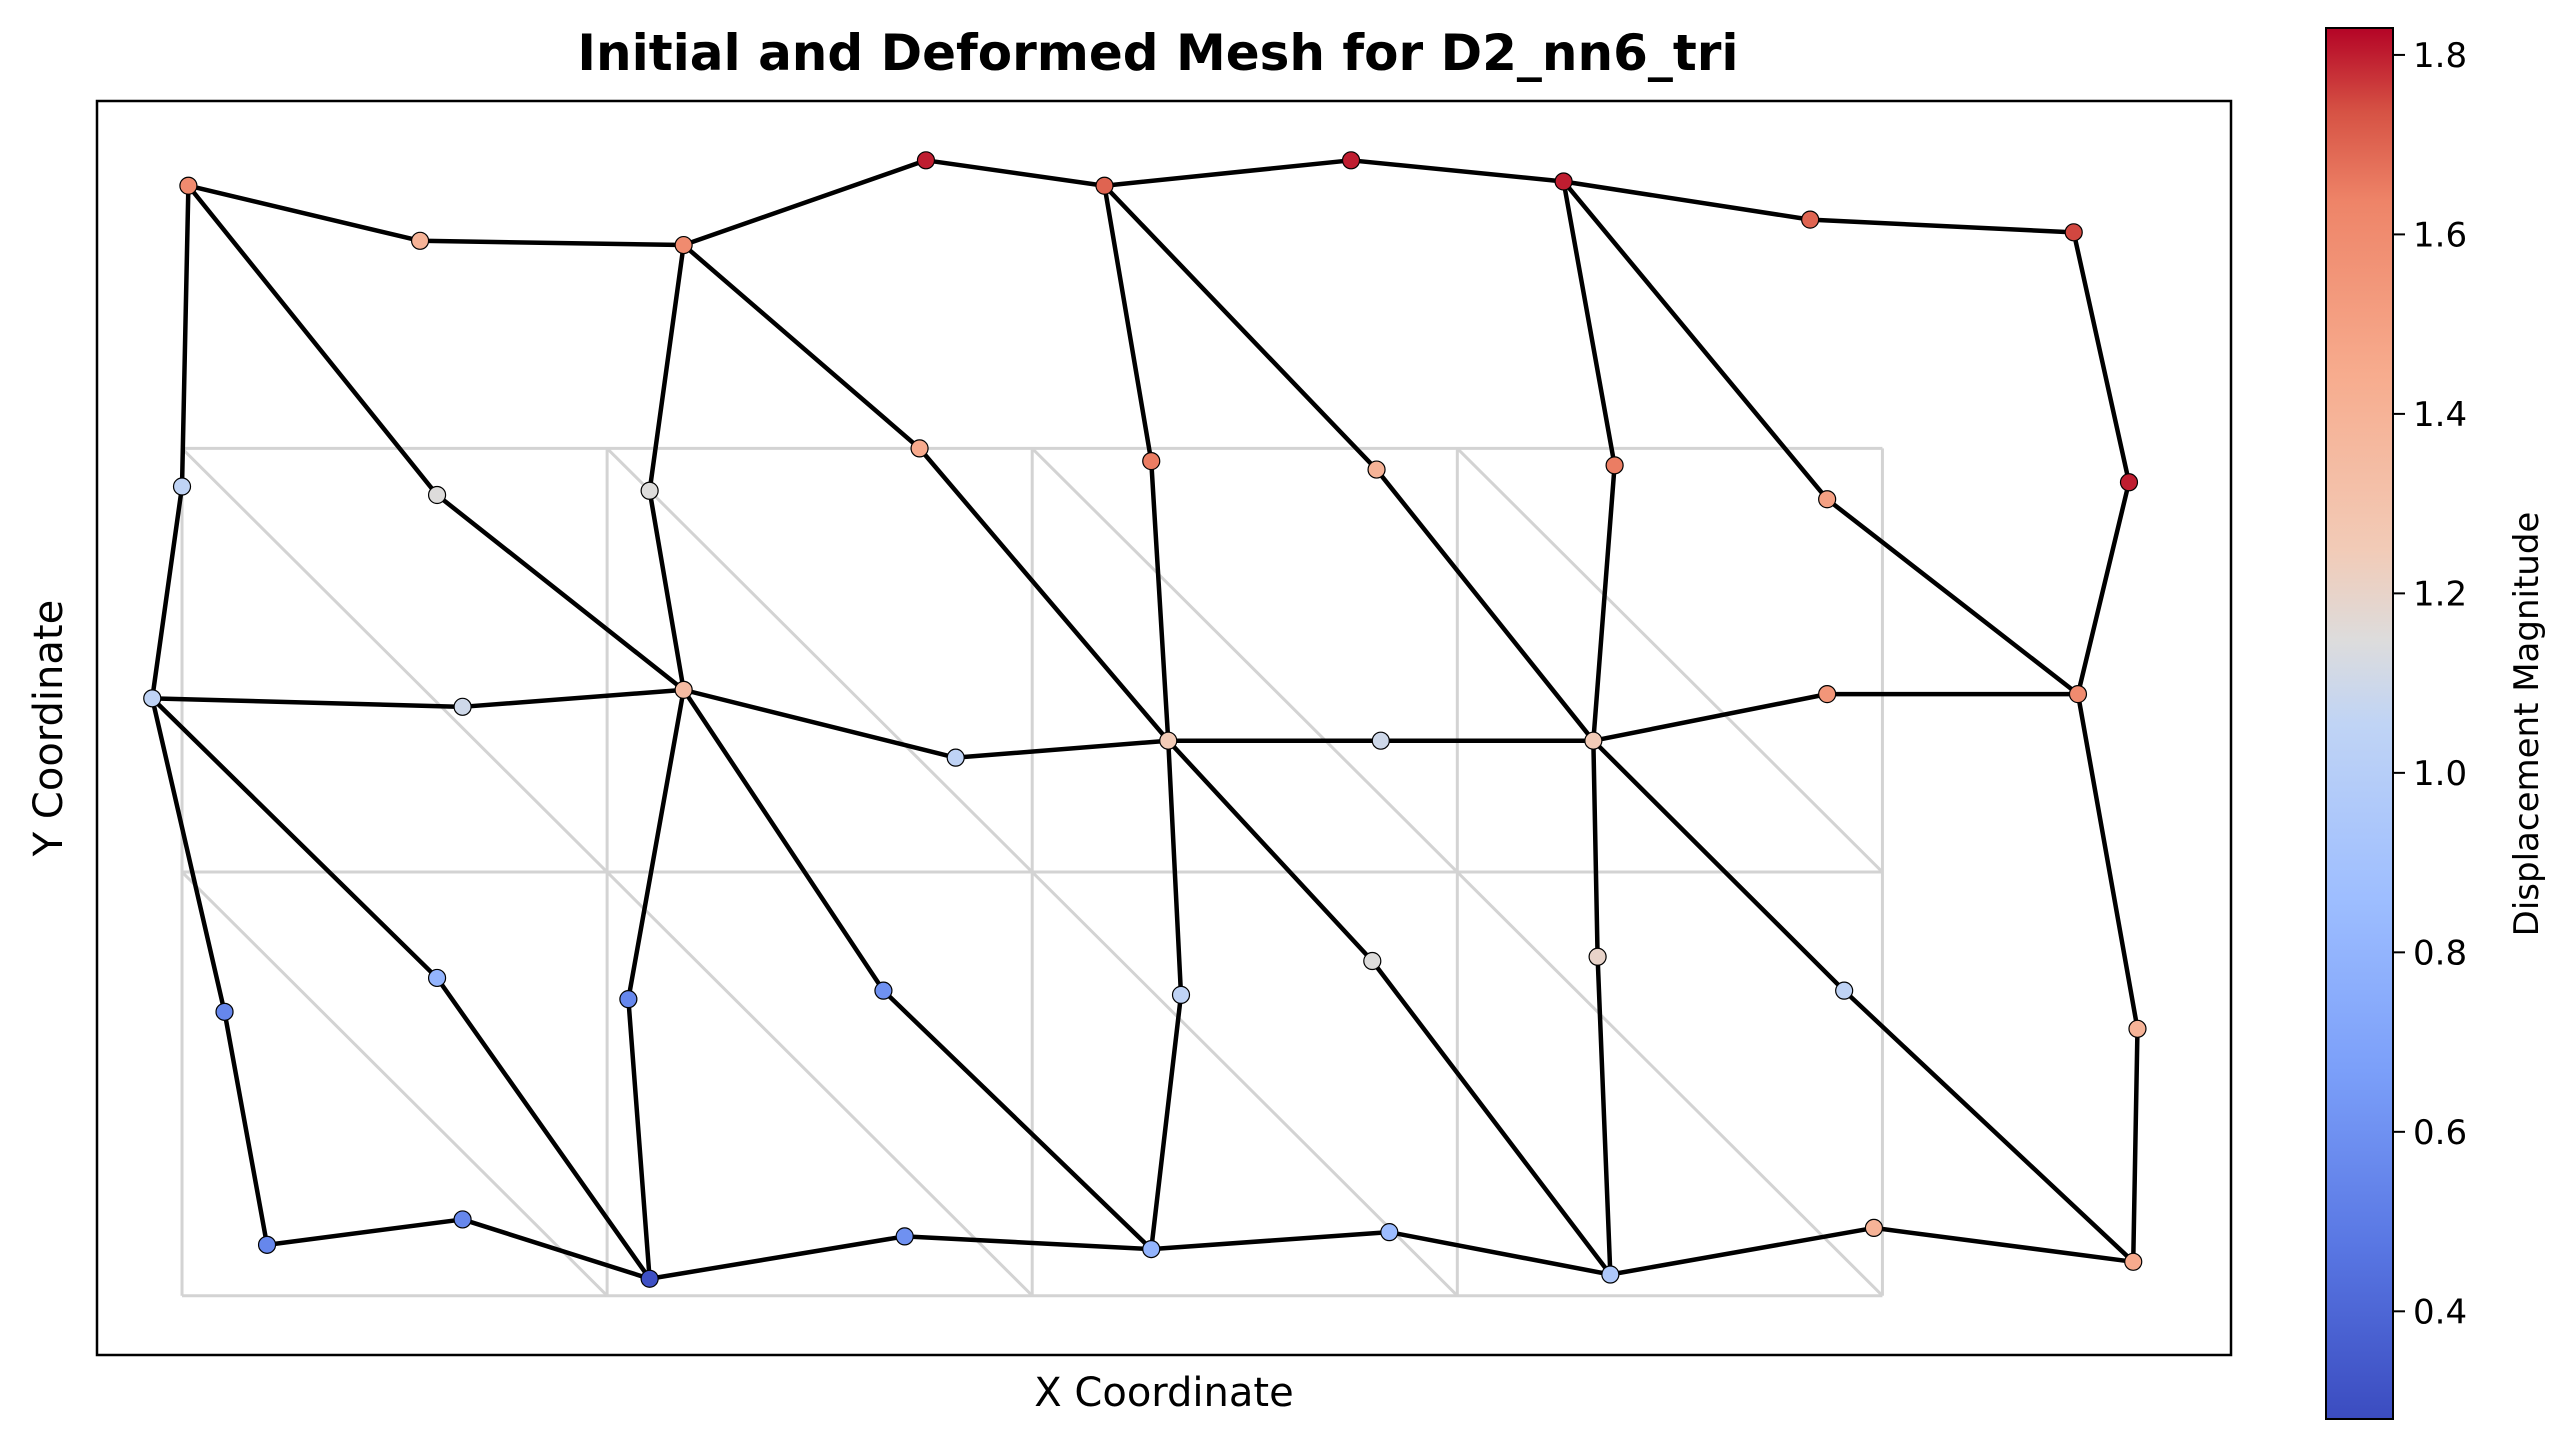  What do you see at coordinates (2440, 594) in the screenshot?
I see `colorbar-tick-label: 1.2` at bounding box center [2440, 594].